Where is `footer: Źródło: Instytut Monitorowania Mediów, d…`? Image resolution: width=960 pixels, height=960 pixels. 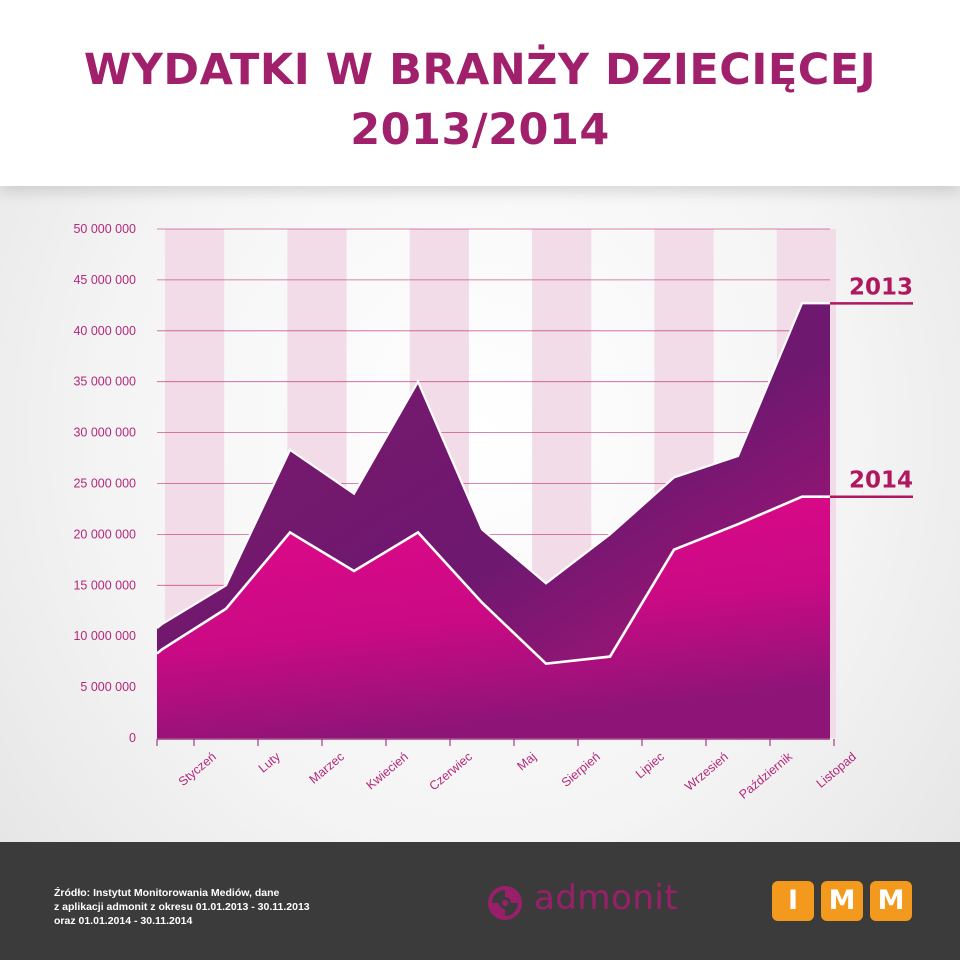 footer: Źródło: Instytut Monitorowania Mediów, d… is located at coordinates (480, 901).